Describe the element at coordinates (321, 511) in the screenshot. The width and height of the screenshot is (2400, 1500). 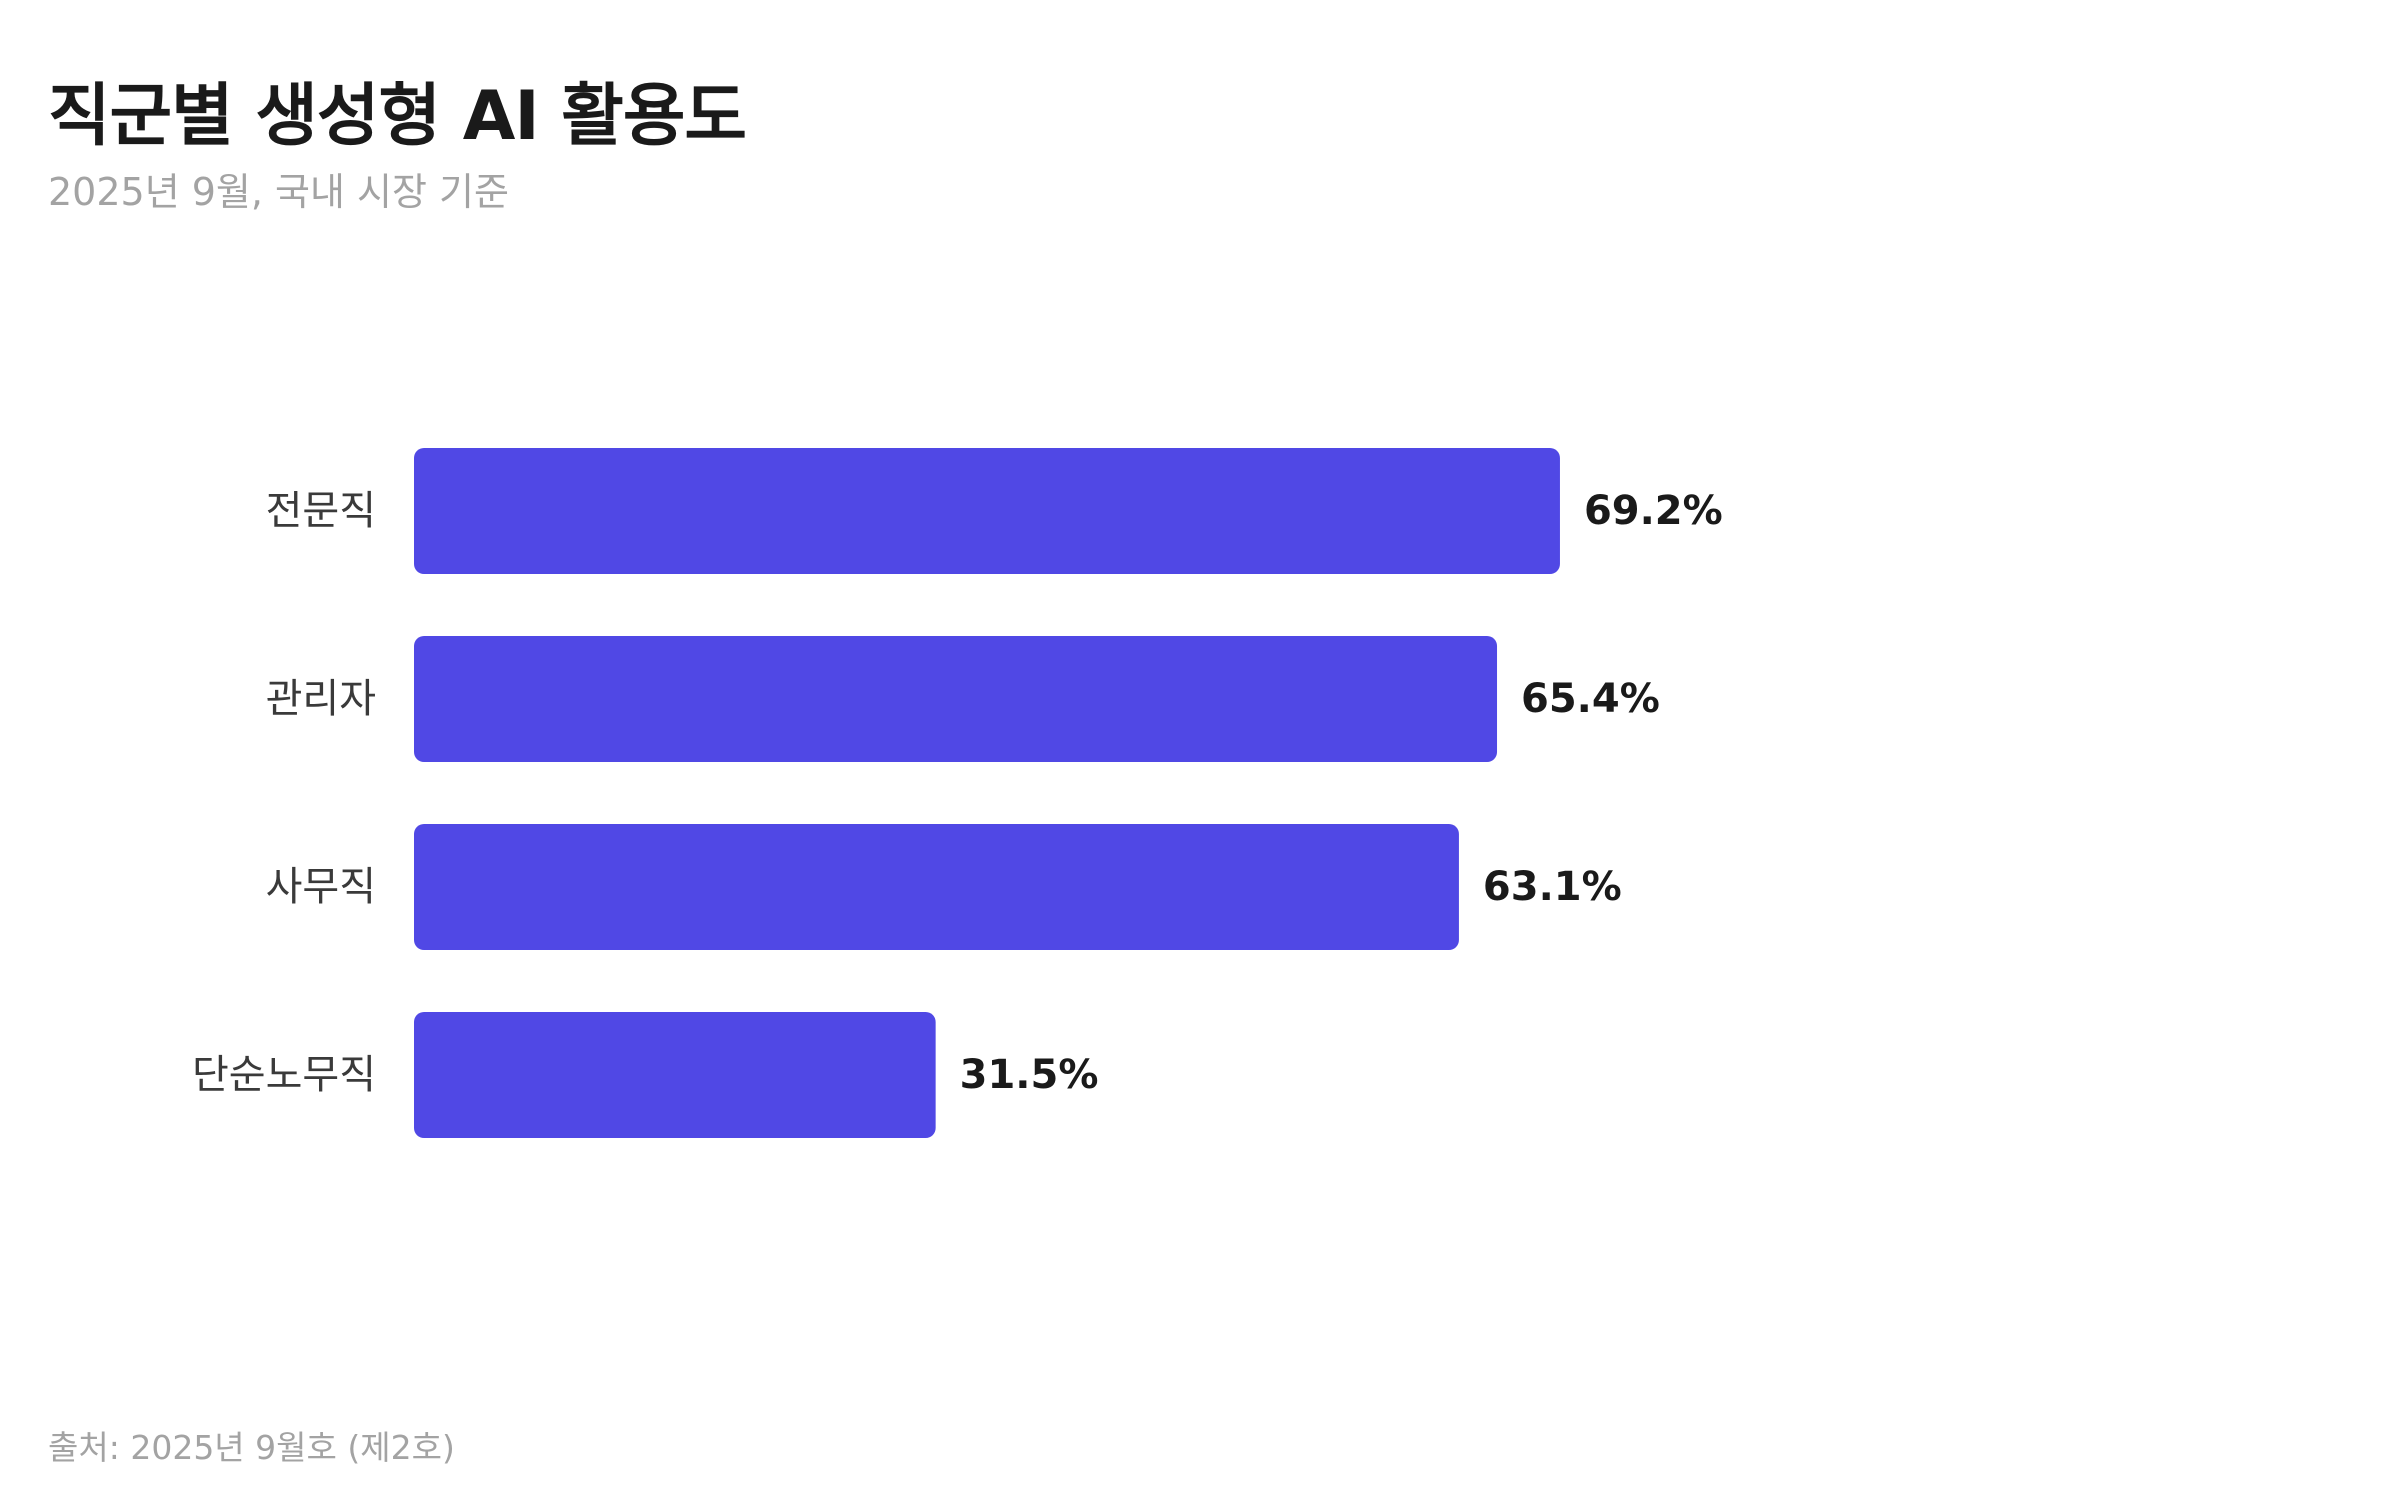
I see `category-label: 전문직` at that location.